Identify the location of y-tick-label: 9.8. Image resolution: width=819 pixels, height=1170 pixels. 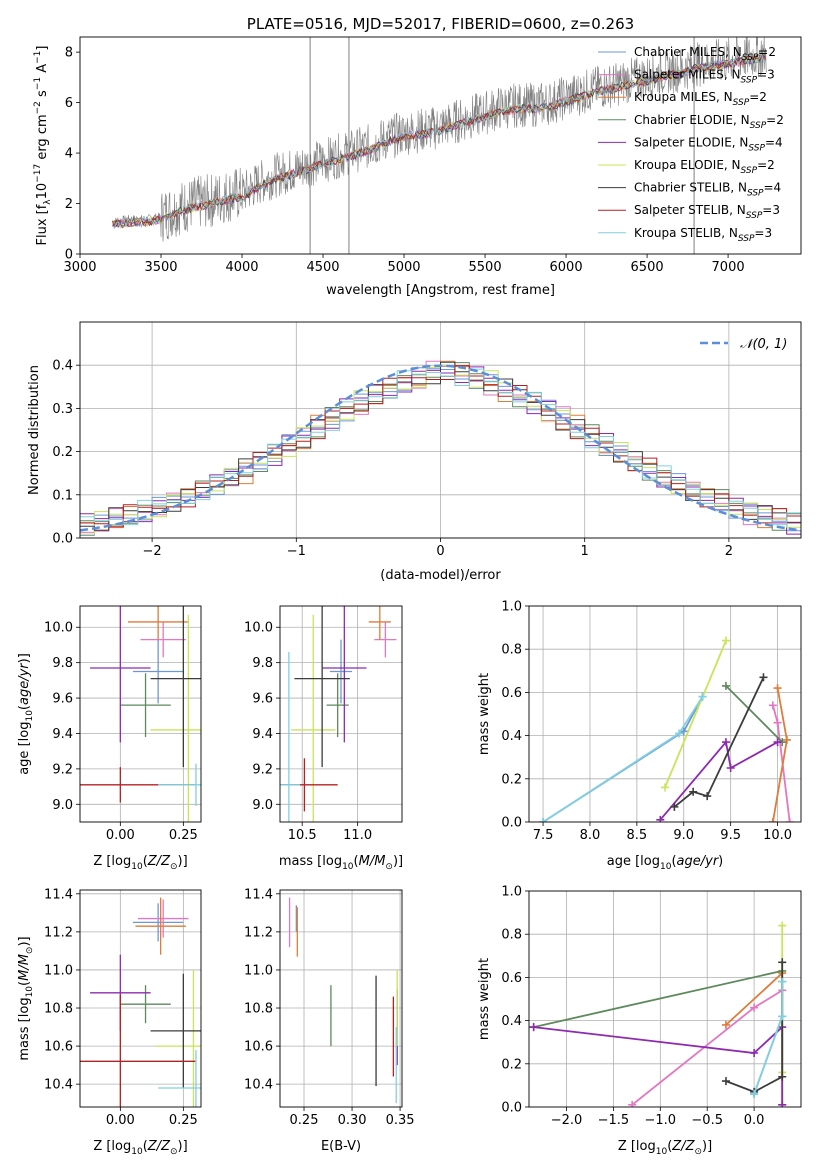
(262, 663).